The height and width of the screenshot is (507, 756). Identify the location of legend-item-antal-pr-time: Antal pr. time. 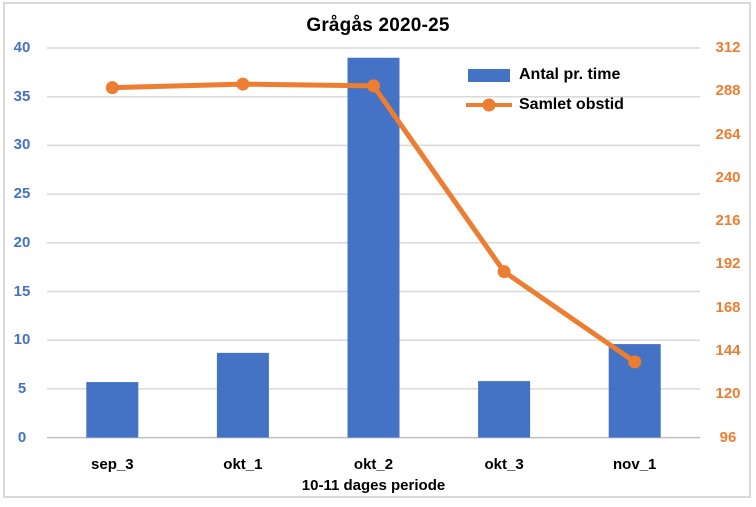
(545, 75).